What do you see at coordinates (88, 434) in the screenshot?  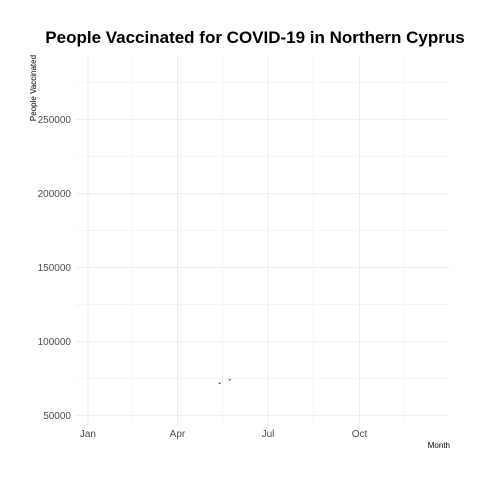 I see `x-tick-label: Jan` at bounding box center [88, 434].